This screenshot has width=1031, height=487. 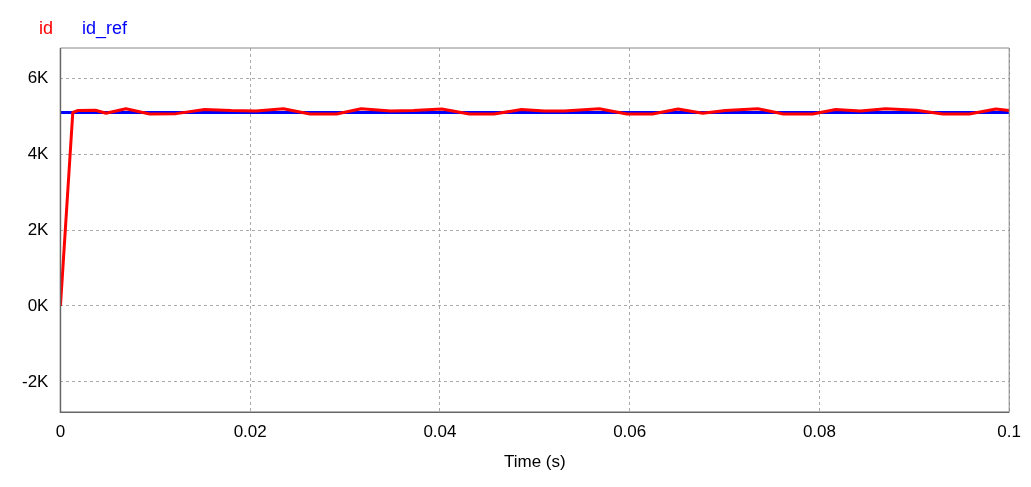 I want to click on x-tick-label: 0.04, so click(x=440, y=432).